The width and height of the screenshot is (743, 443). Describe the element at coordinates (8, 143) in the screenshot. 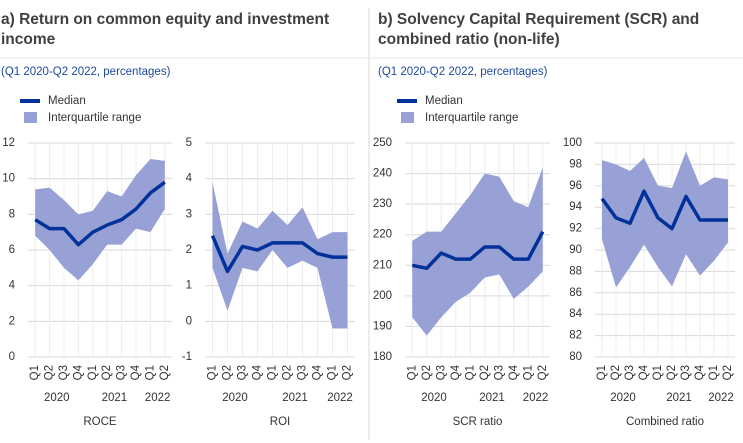

I see `y-tick-label: 12` at that location.